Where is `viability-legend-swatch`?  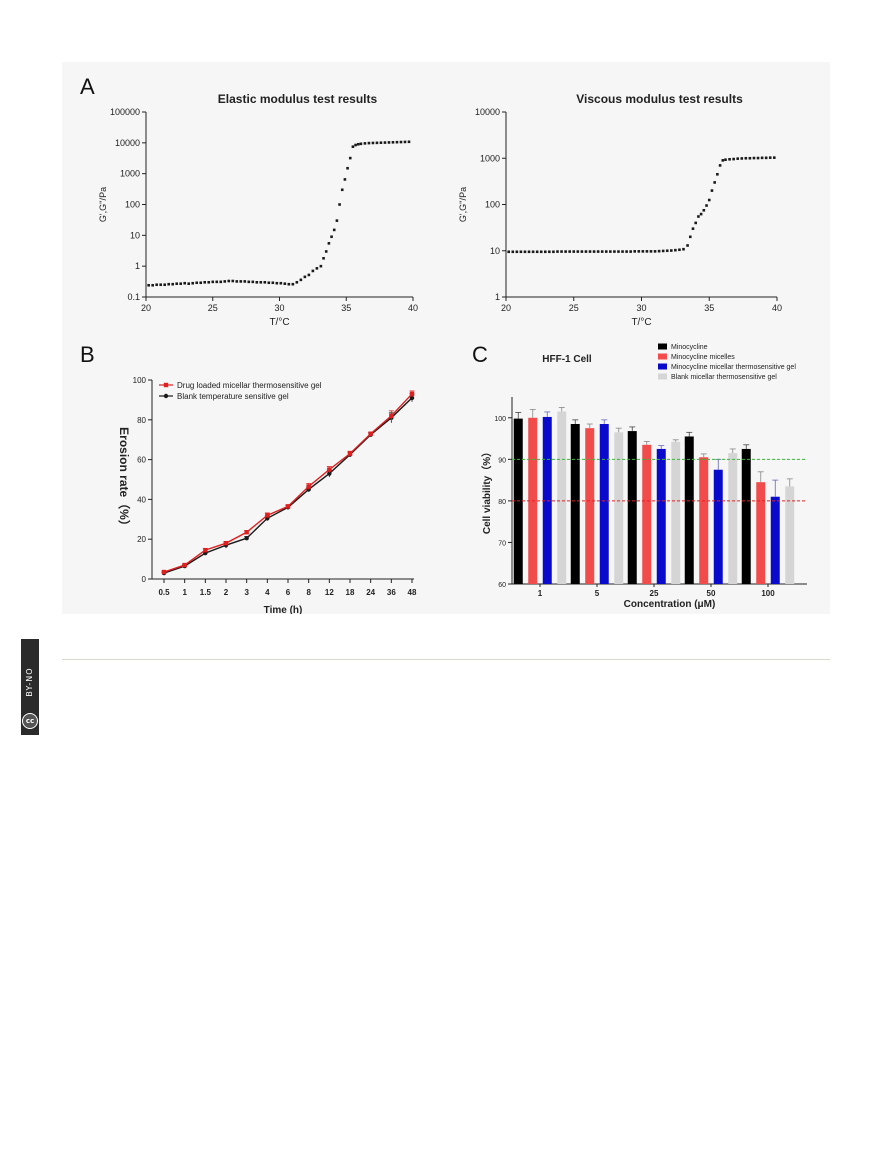 viability-legend-swatch is located at coordinates (662, 376).